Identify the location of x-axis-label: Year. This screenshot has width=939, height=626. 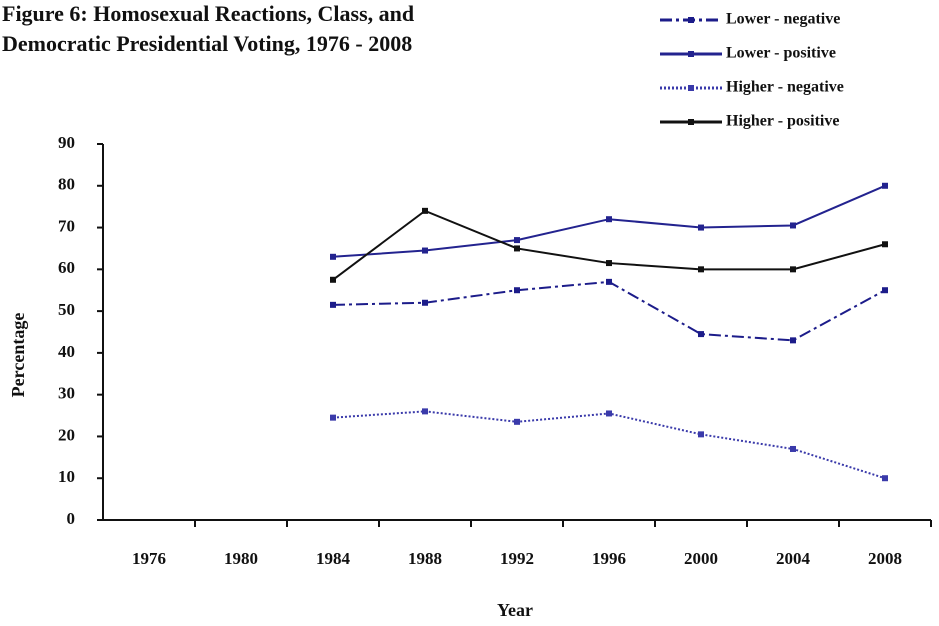
(515, 610).